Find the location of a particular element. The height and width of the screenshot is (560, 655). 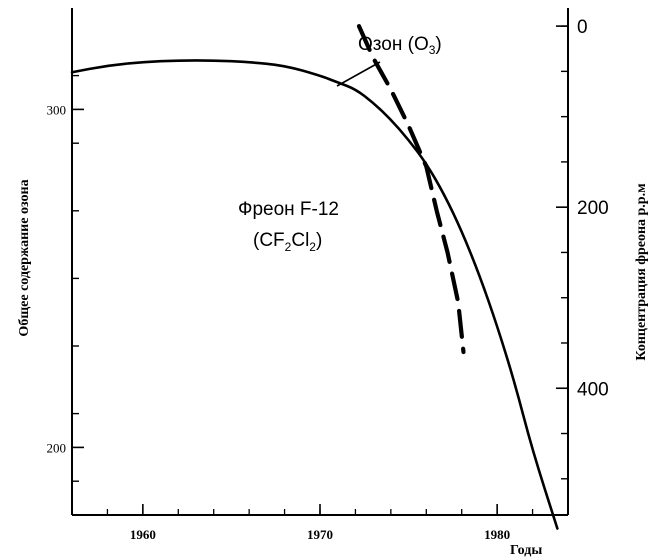

x-tick-label: 1970 is located at coordinates (320, 534).